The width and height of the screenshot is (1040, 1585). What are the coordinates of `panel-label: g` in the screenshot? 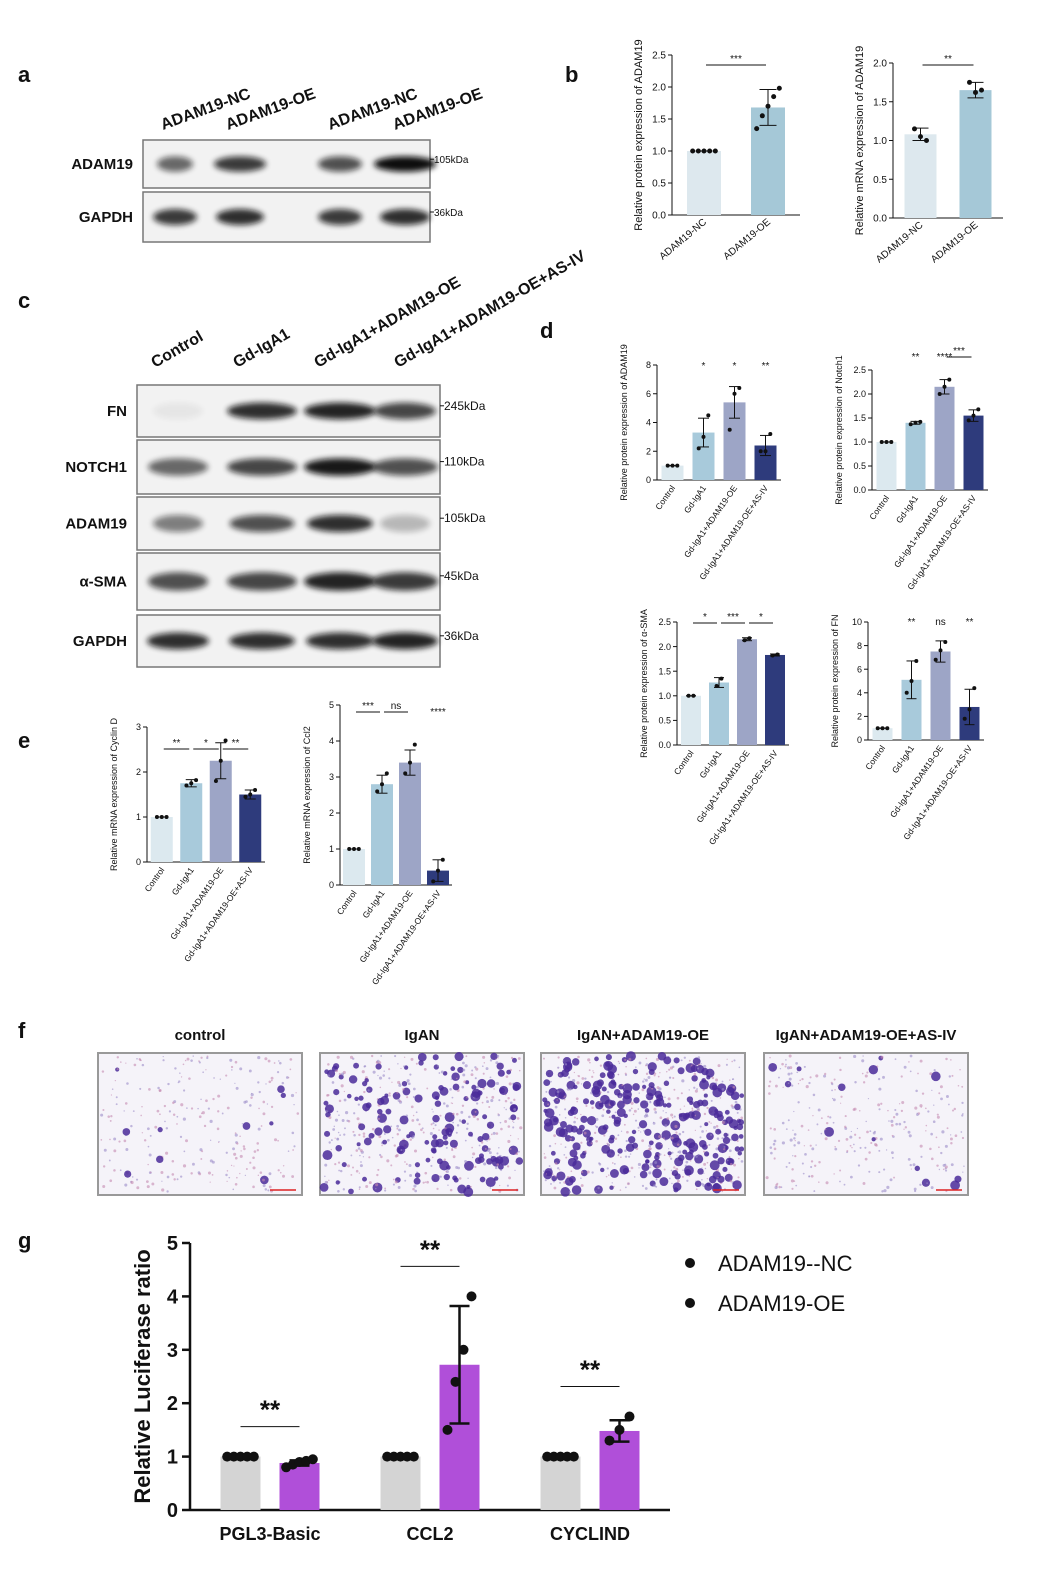 It's located at (24, 1240).